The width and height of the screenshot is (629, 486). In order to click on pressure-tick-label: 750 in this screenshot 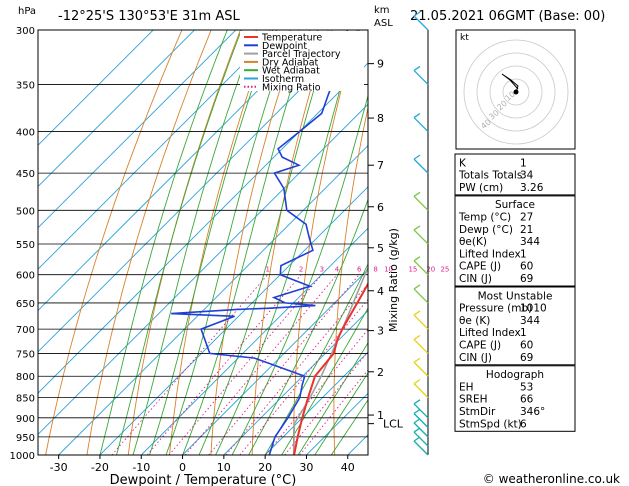, I will do `click(25, 354)`.